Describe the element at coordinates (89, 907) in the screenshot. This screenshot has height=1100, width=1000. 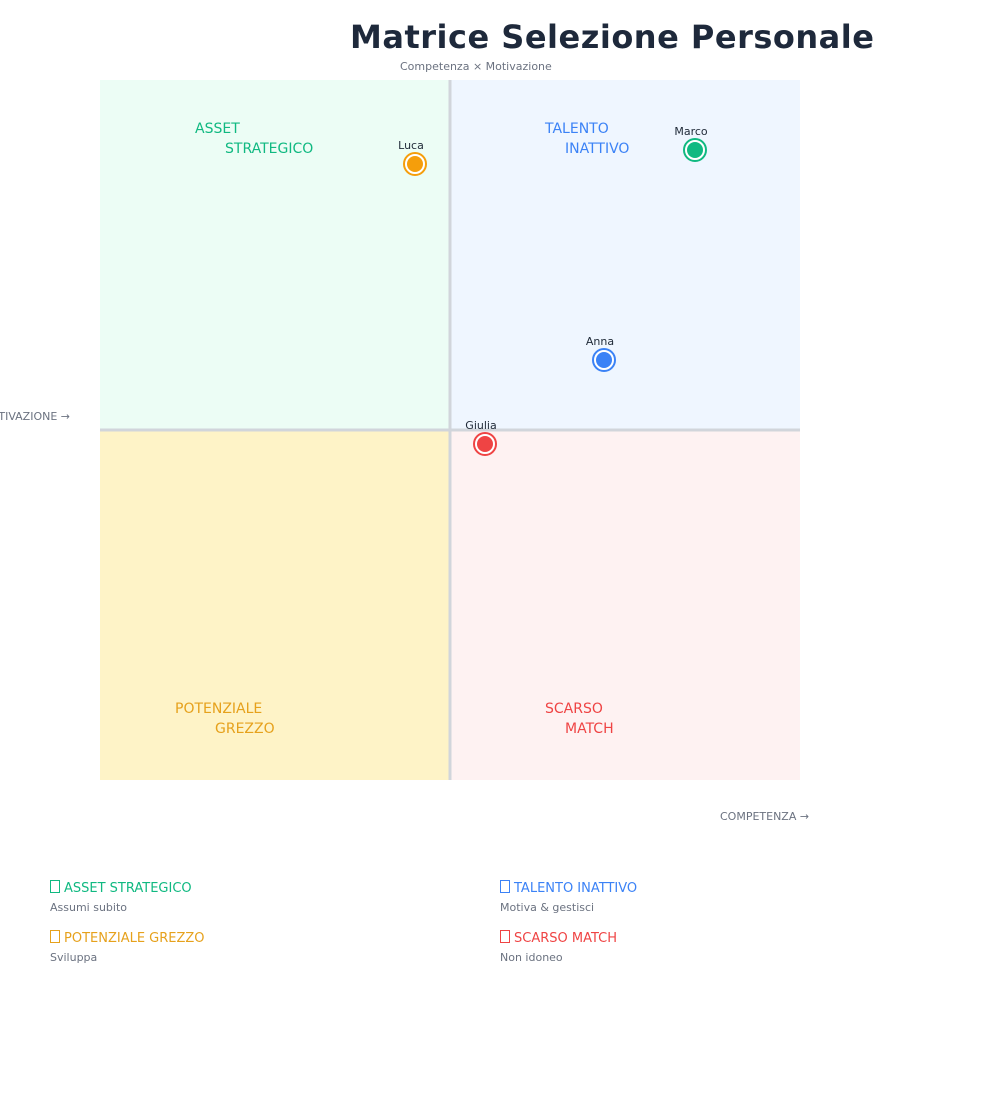
I see `legend-description: Assumi subito` at that location.